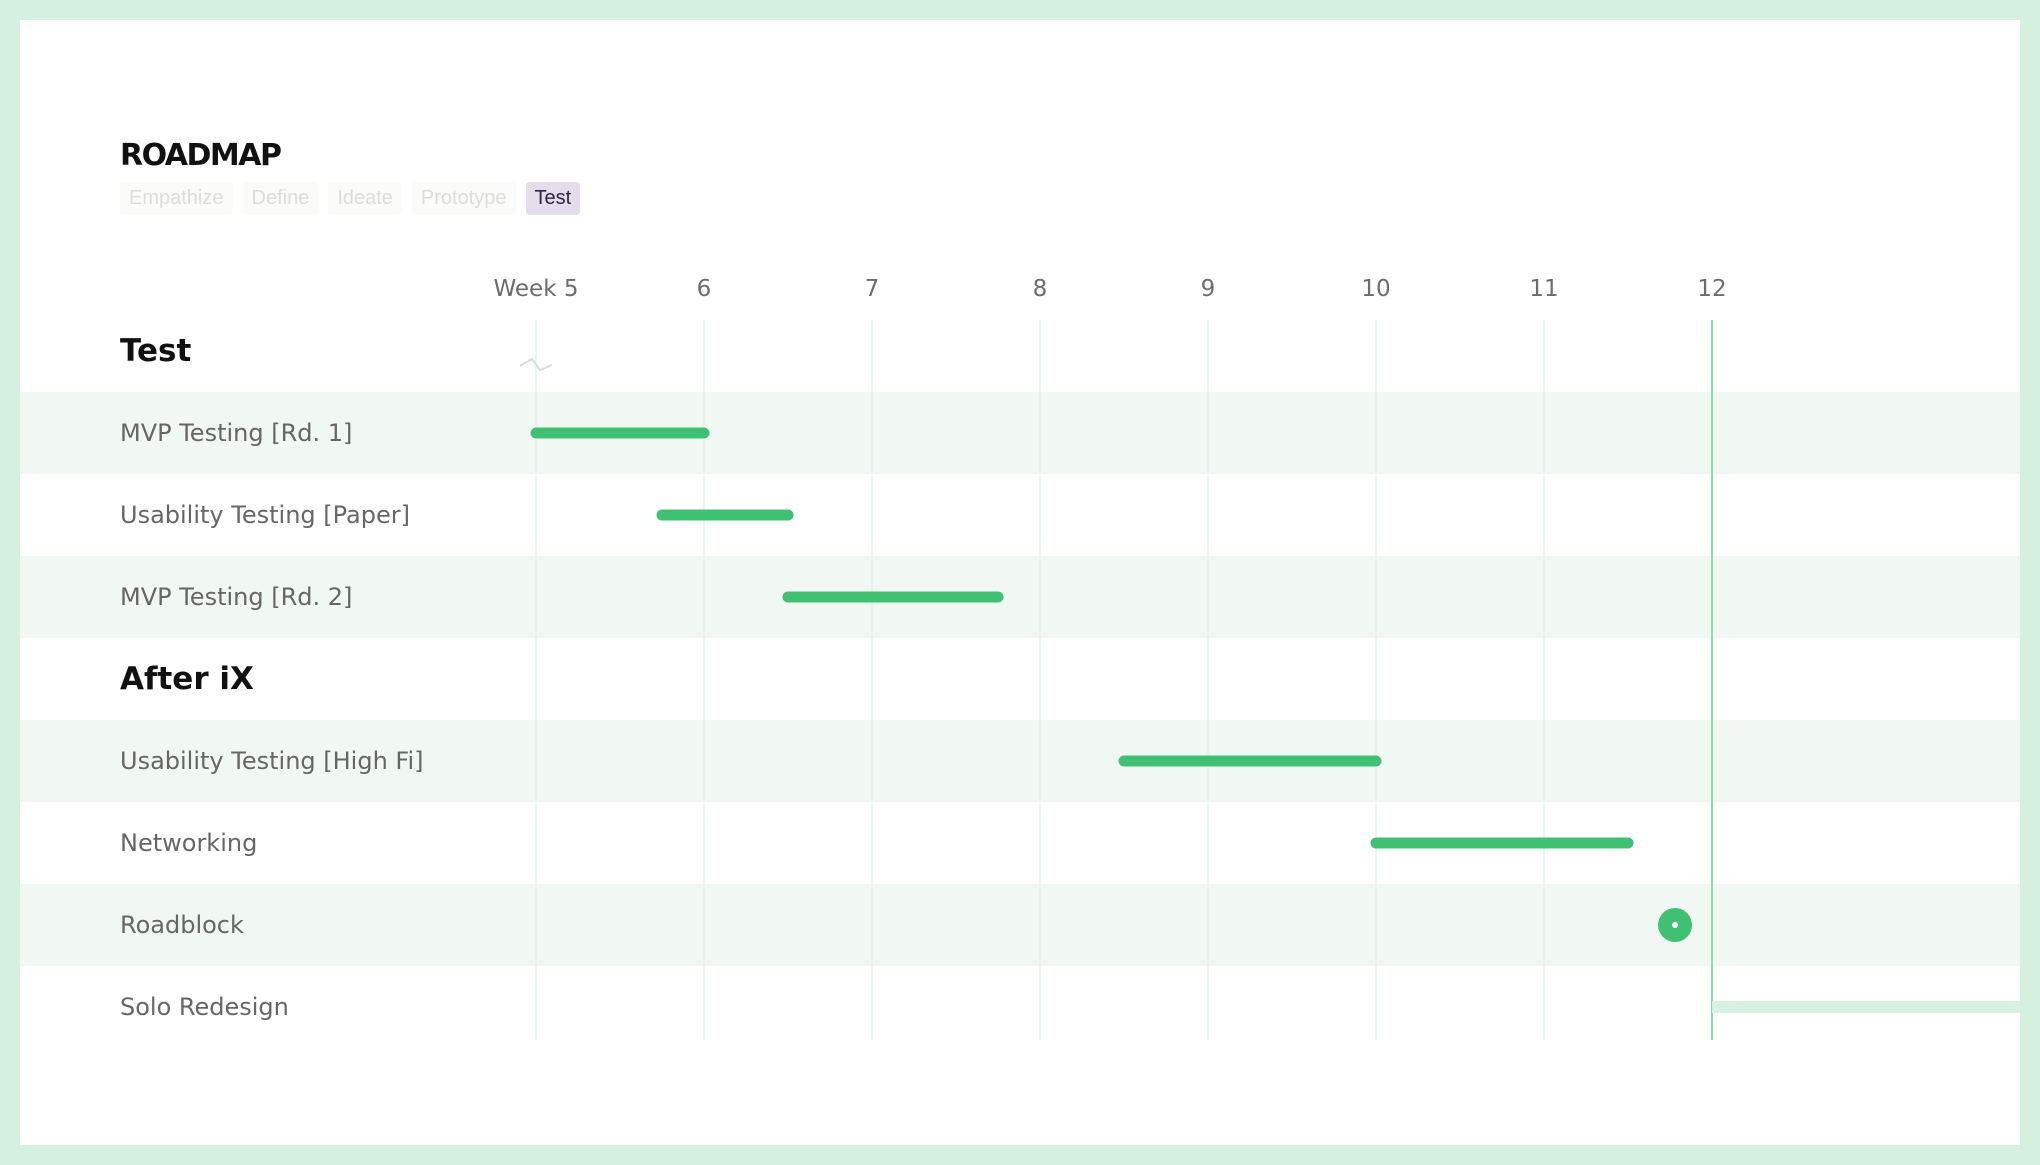 The height and width of the screenshot is (1165, 2040). What do you see at coordinates (280, 198) in the screenshot?
I see `tab-define: Define` at bounding box center [280, 198].